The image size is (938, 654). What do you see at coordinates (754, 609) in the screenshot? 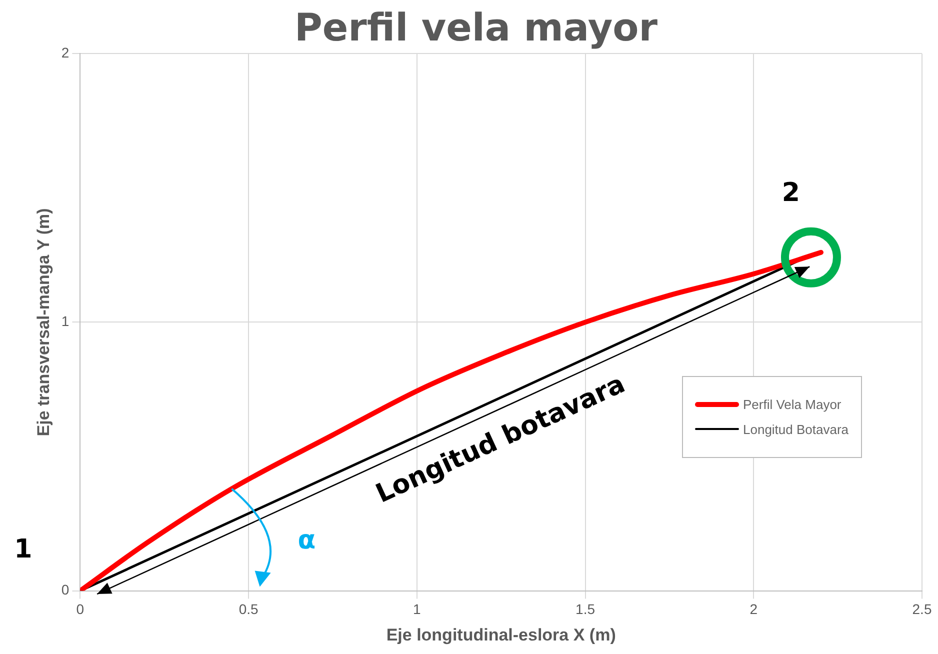
I see `x-tick-label: 2` at bounding box center [754, 609].